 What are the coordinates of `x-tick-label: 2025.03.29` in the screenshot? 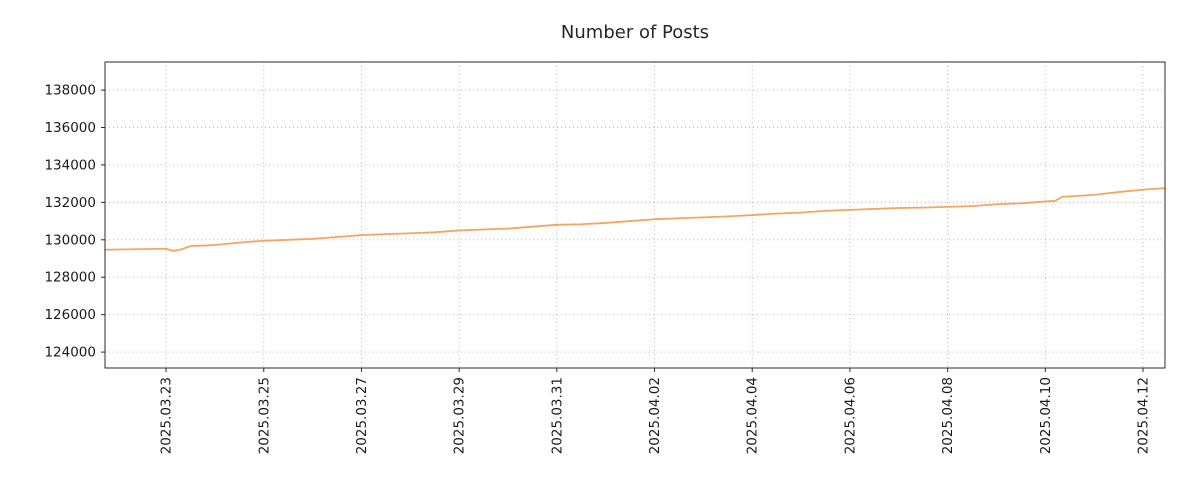 It's located at (460, 415).